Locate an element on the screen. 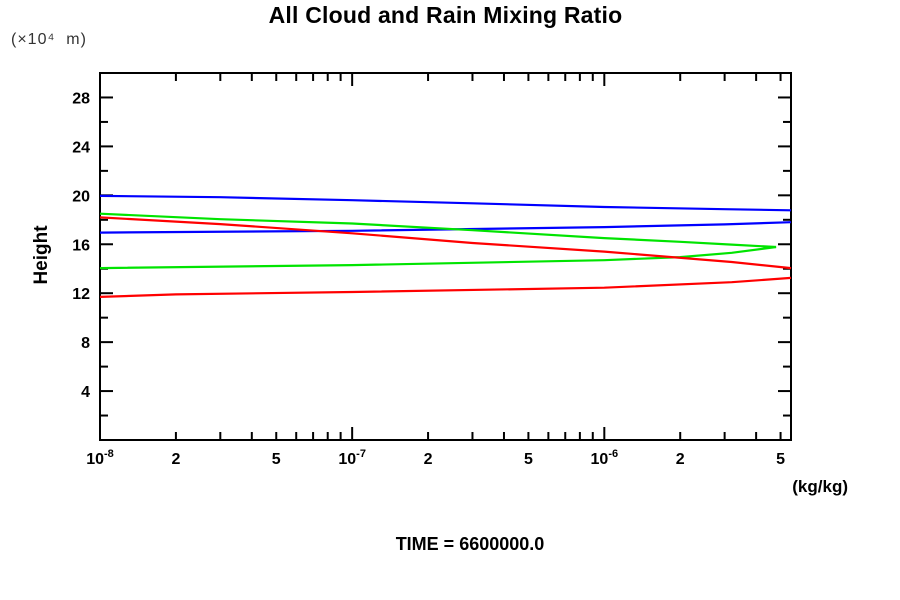 The image size is (900, 600). y-tick-label: 28 is located at coordinates (81, 98).